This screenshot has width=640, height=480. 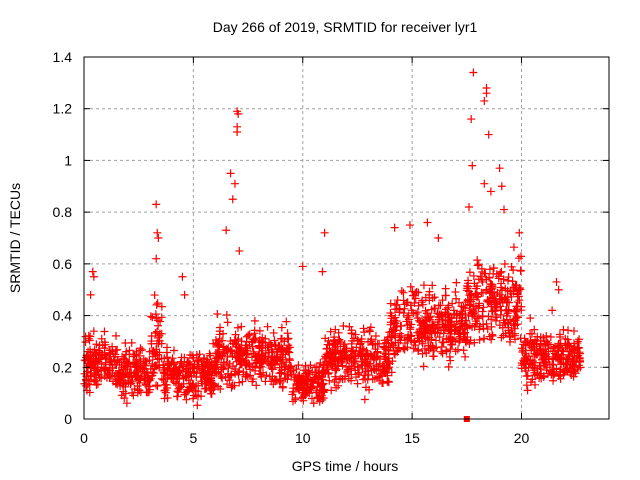 I want to click on y-tick-labels: 0 0.2 0.4 0.6 0.8 1 1.2 1.4, so click(x=63, y=238).